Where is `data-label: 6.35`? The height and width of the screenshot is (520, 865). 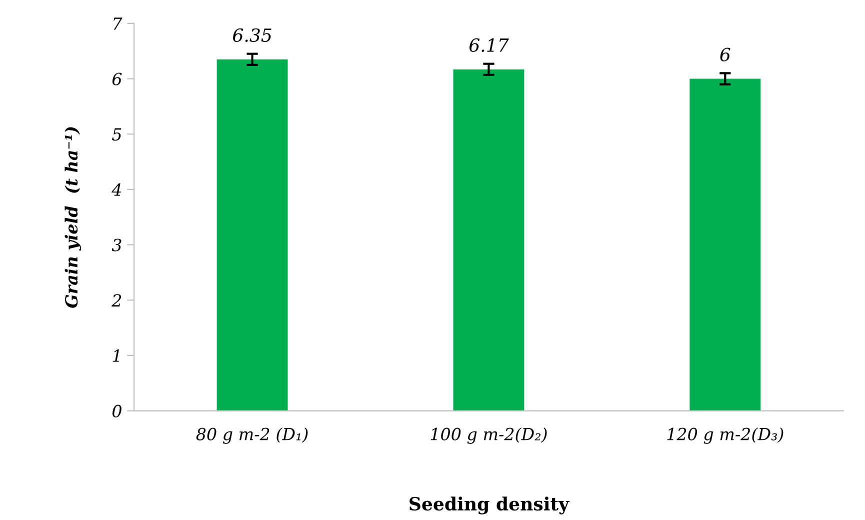
data-label: 6.35 is located at coordinates (252, 35).